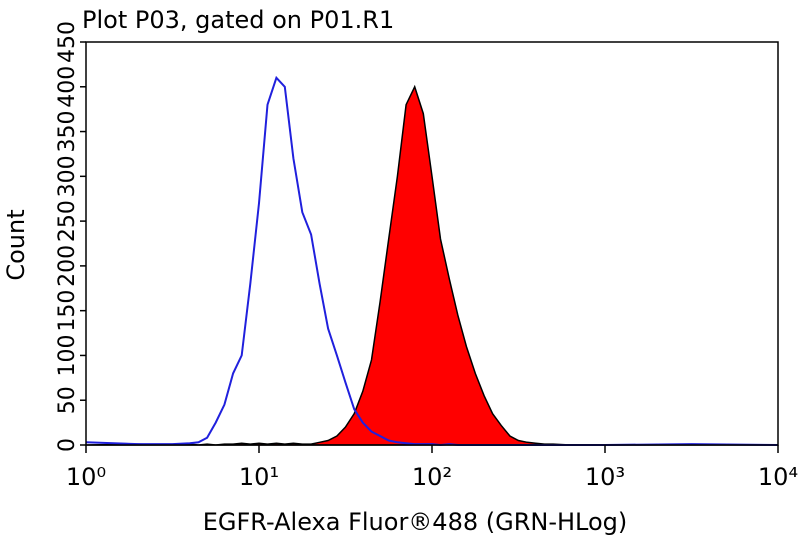 The width and height of the screenshot is (800, 538). I want to click on y-tick-label: 100, so click(67, 355).